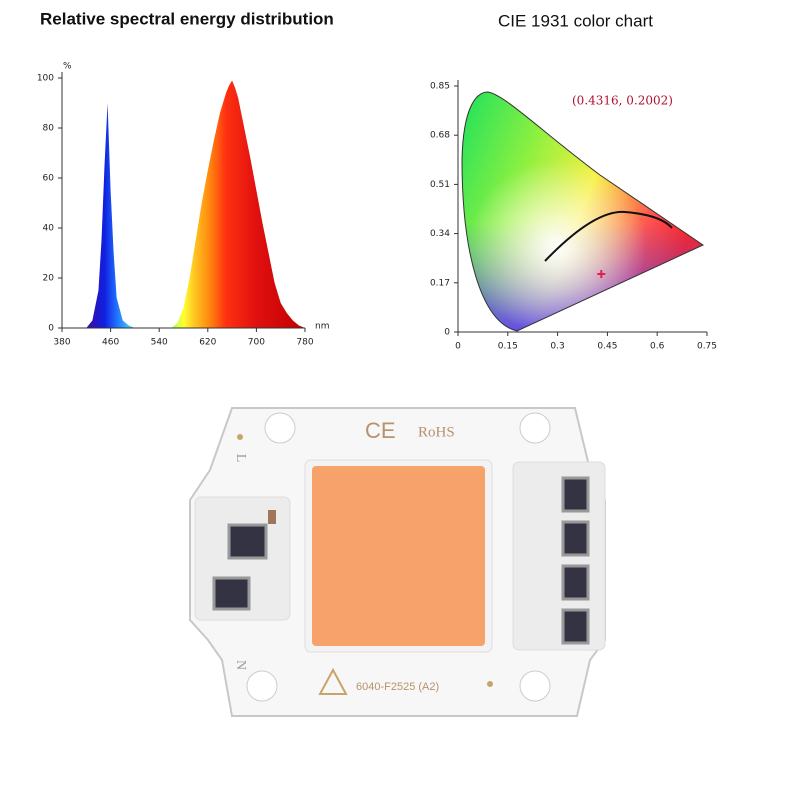 Image resolution: width=800 pixels, height=800 pixels. I want to click on rohs-mark: RoHS, so click(436, 432).